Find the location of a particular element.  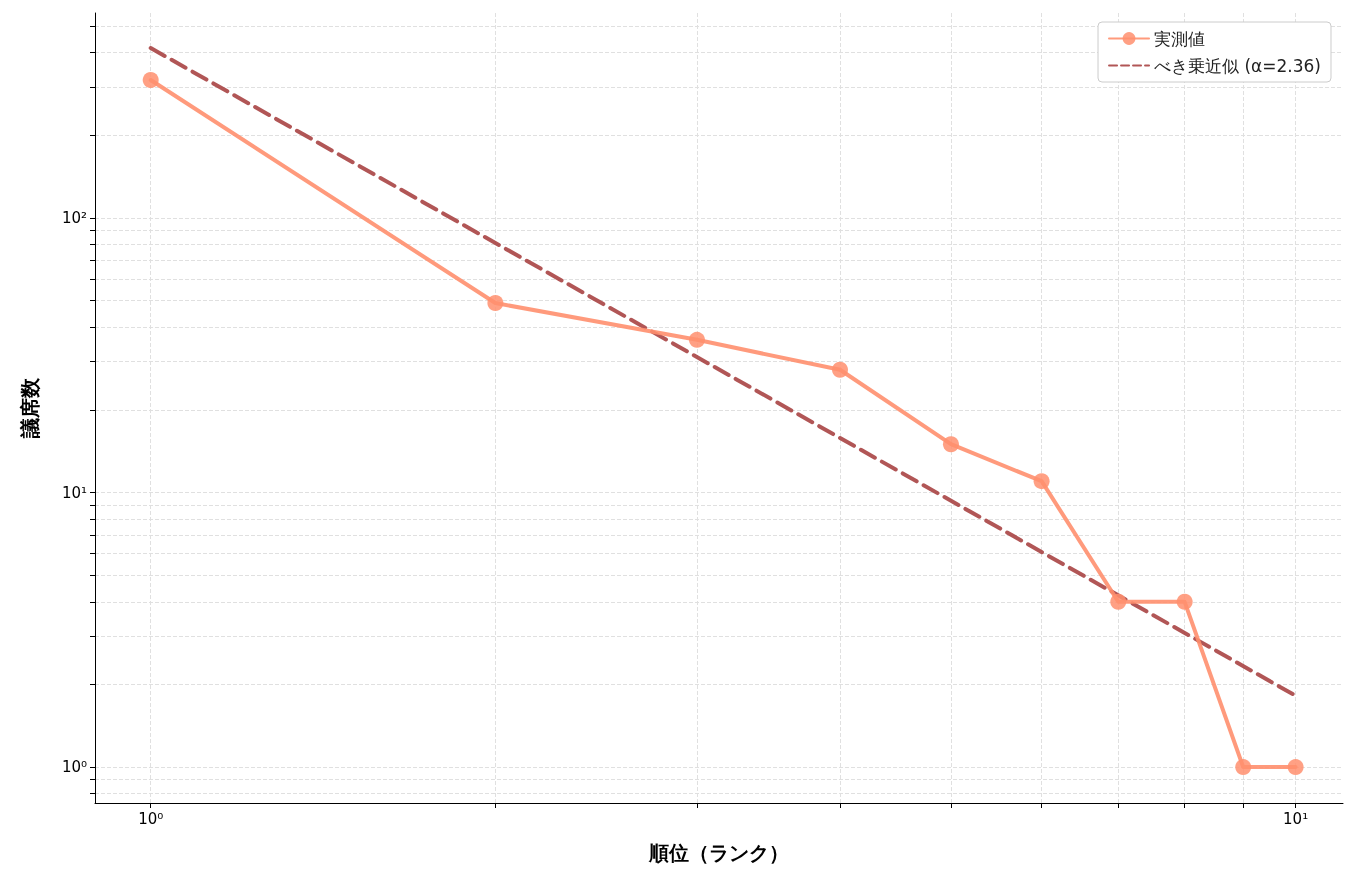

y-tick-label: 10⁰ is located at coordinates (74, 767).